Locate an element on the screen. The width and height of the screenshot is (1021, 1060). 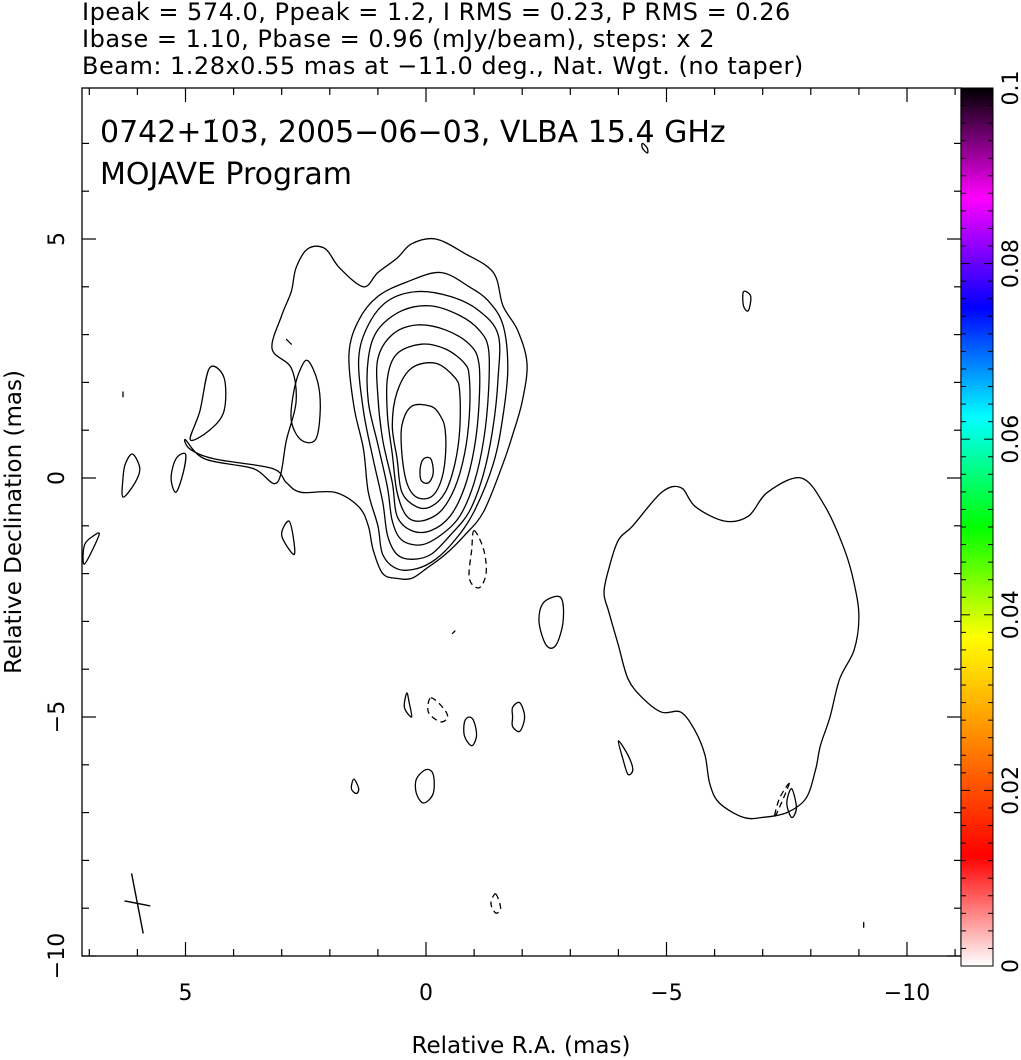
y-axis-label: Relative Declination (mas) is located at coordinates (14, 522).